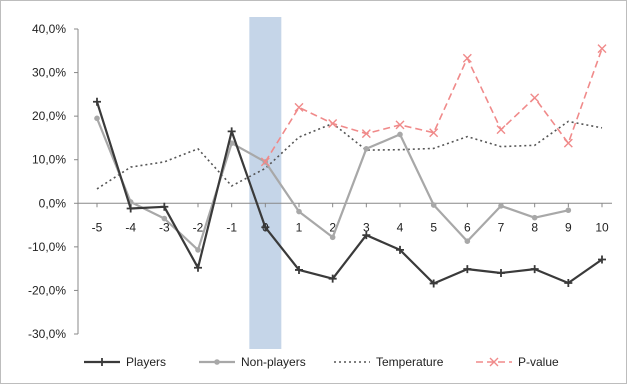  I want to click on legend-item-p-value: P-value, so click(517, 362).